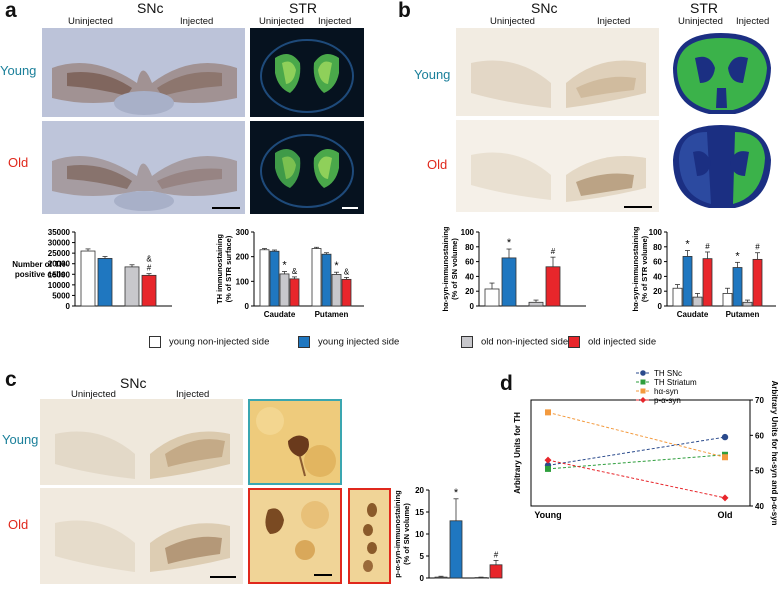 This screenshot has width=778, height=589. What do you see at coordinates (143, 167) in the screenshot?
I see `panel-a-old-snc-image` at bounding box center [143, 167].